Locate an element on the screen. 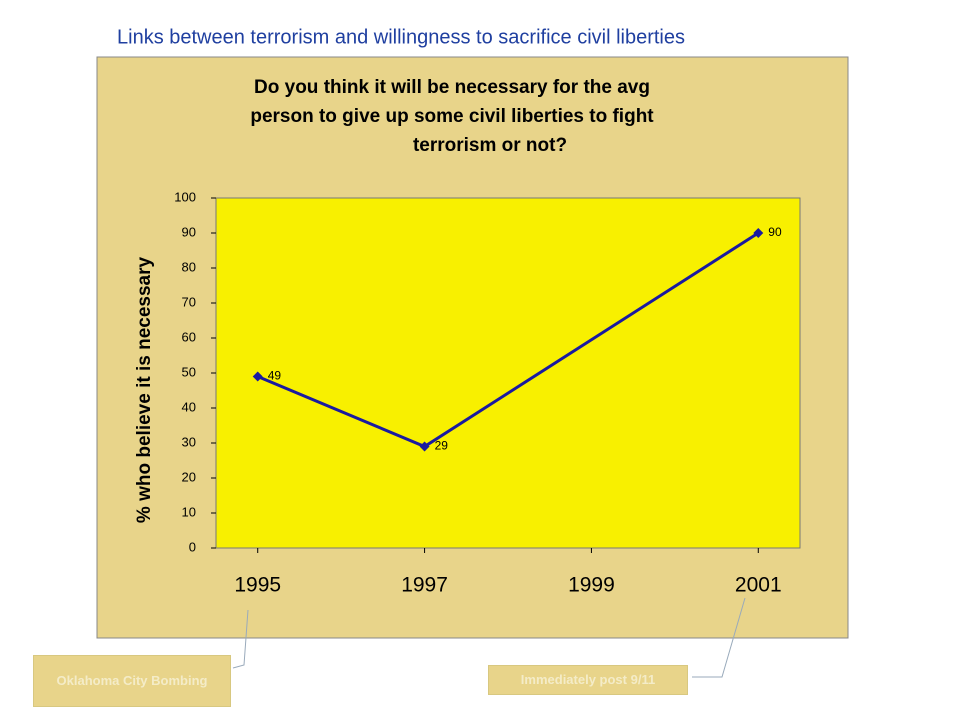  y-tick-label: 70 is located at coordinates (189, 301).